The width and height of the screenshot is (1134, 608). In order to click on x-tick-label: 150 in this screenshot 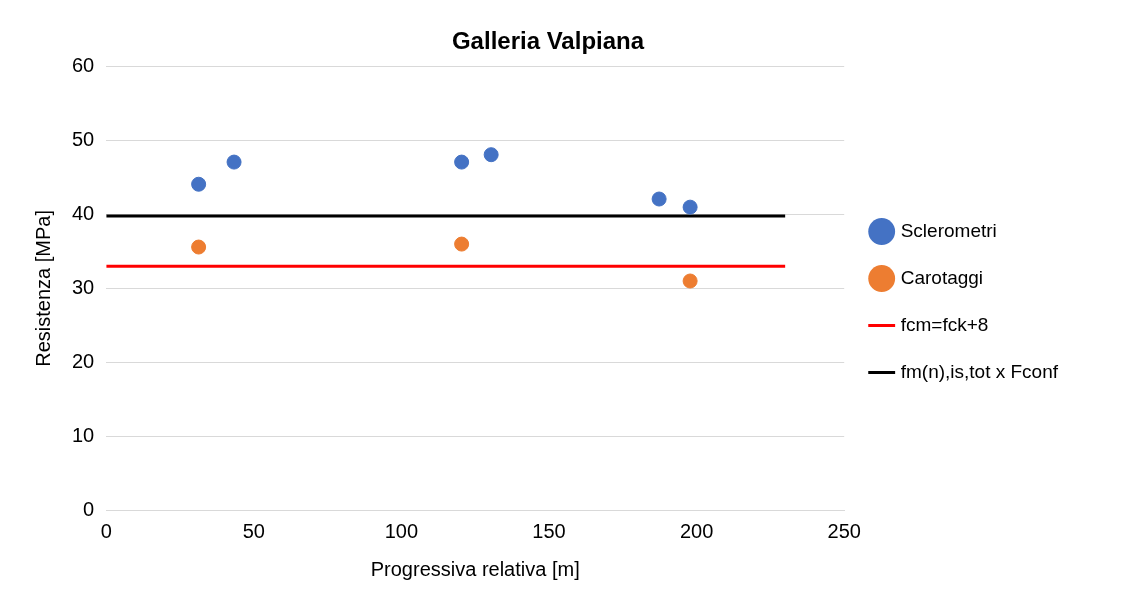, I will do `click(549, 530)`.